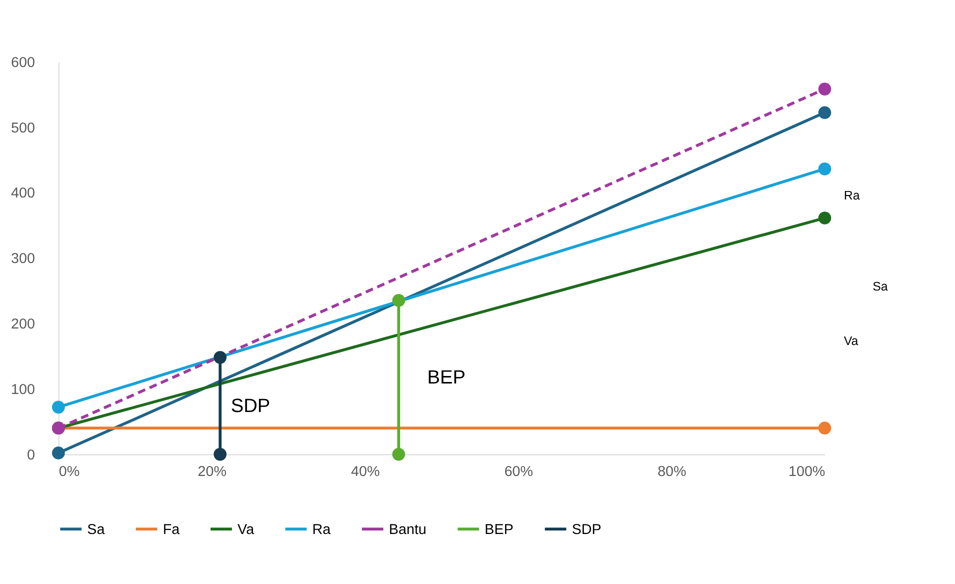 The height and width of the screenshot is (584, 955). What do you see at coordinates (499, 530) in the screenshot?
I see `legend-label: BEP` at bounding box center [499, 530].